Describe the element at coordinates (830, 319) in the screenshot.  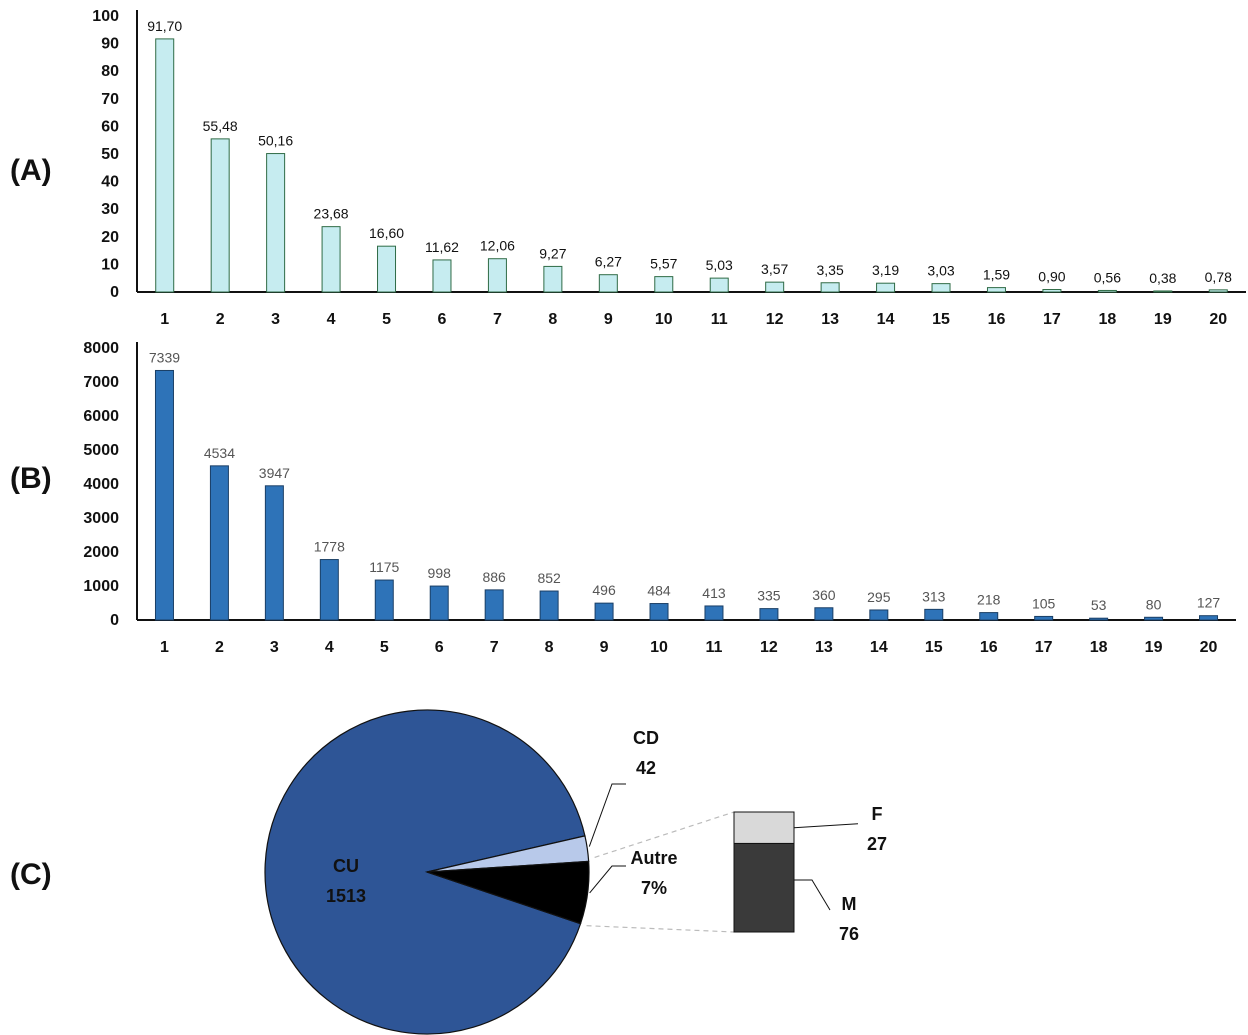
I see `x-tick-label: 13` at that location.